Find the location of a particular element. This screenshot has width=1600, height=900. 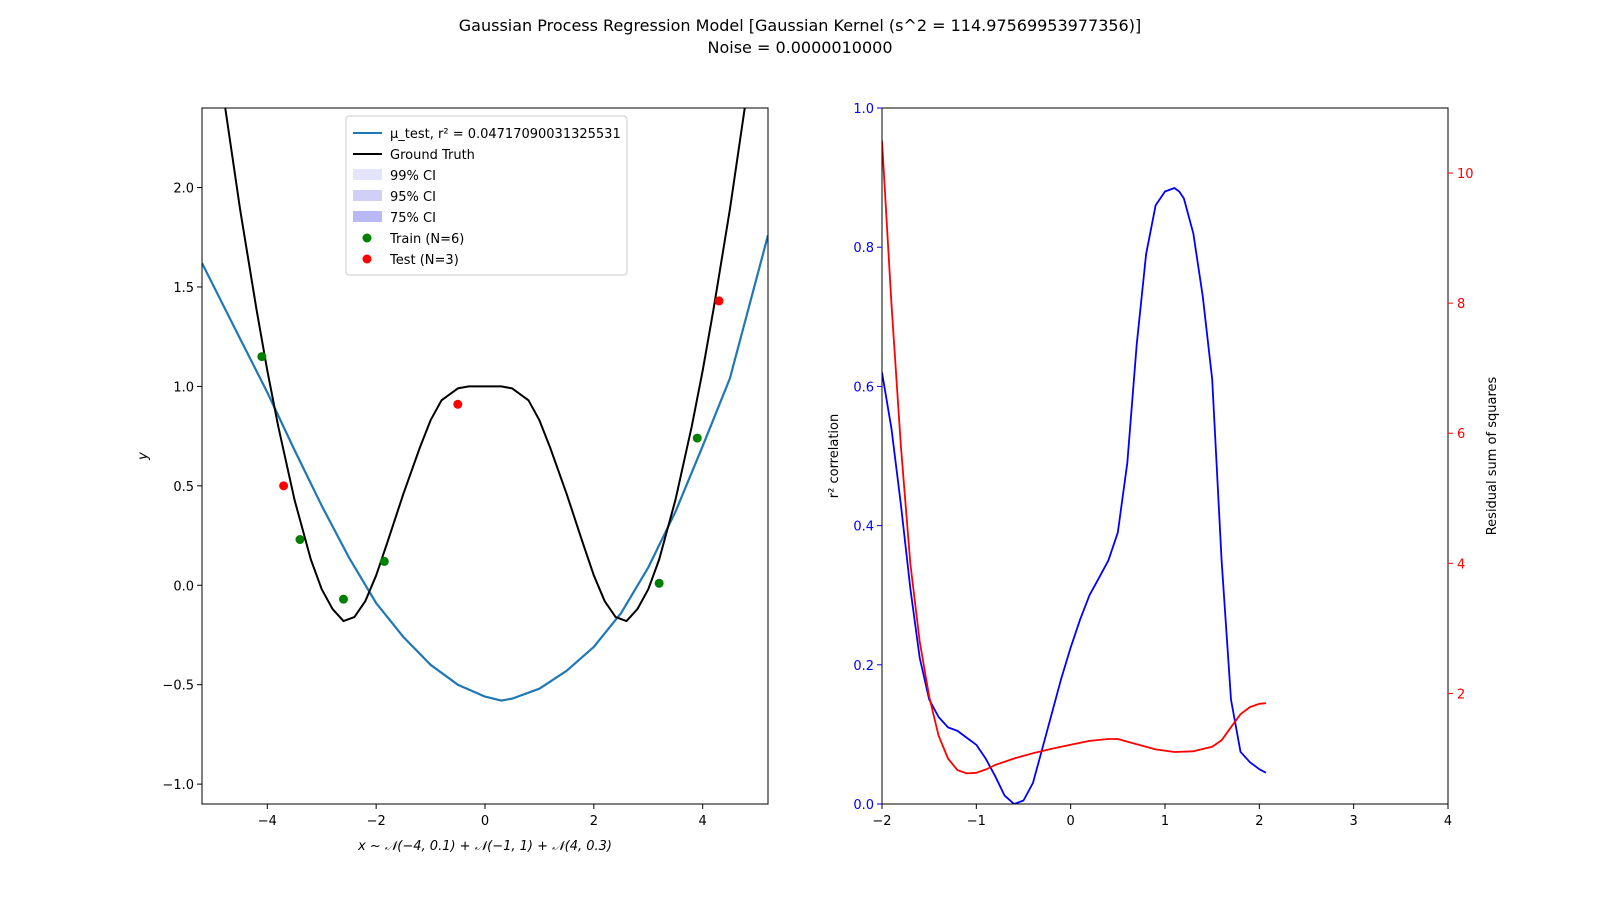

right-y-tick-label: 8 is located at coordinates (1461, 304).